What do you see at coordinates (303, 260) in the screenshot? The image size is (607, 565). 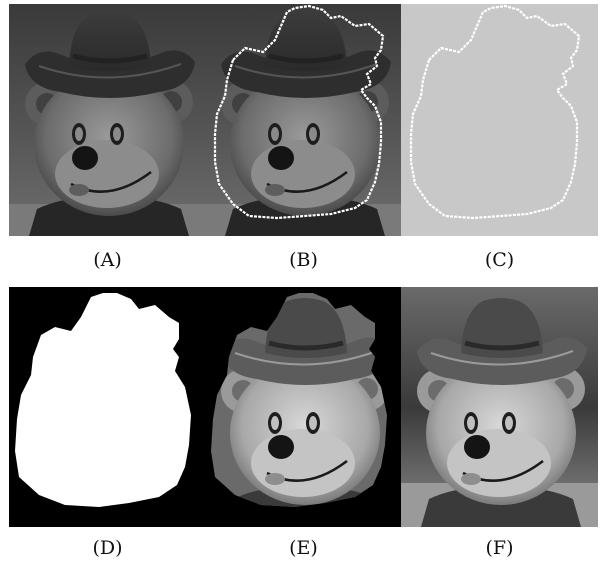 I see `caption-b: (B)` at bounding box center [303, 260].